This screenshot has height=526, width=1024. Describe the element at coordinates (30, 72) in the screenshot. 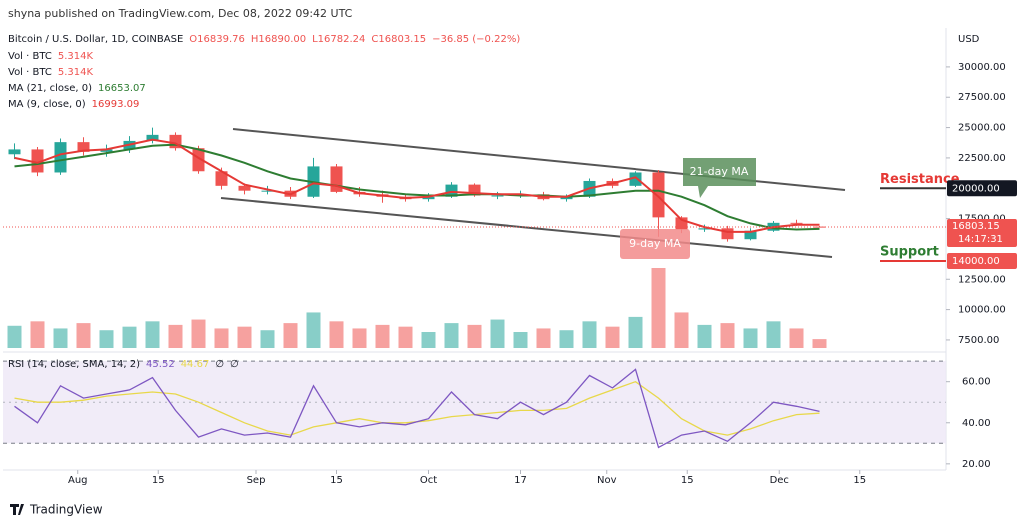

I see `legend-name: Vol · BTC` at that location.